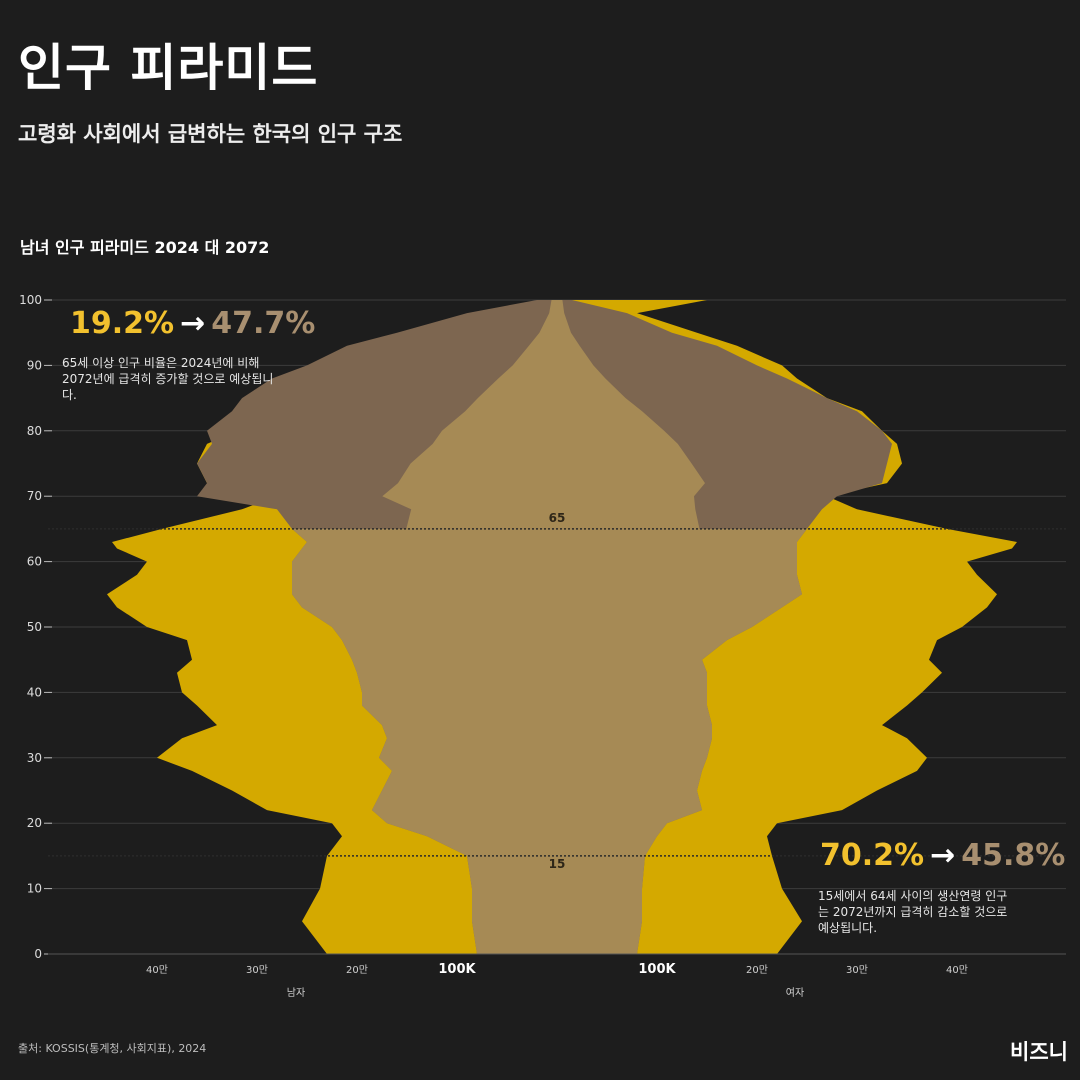  I want to click on y-tick-label: 10, so click(34, 889).